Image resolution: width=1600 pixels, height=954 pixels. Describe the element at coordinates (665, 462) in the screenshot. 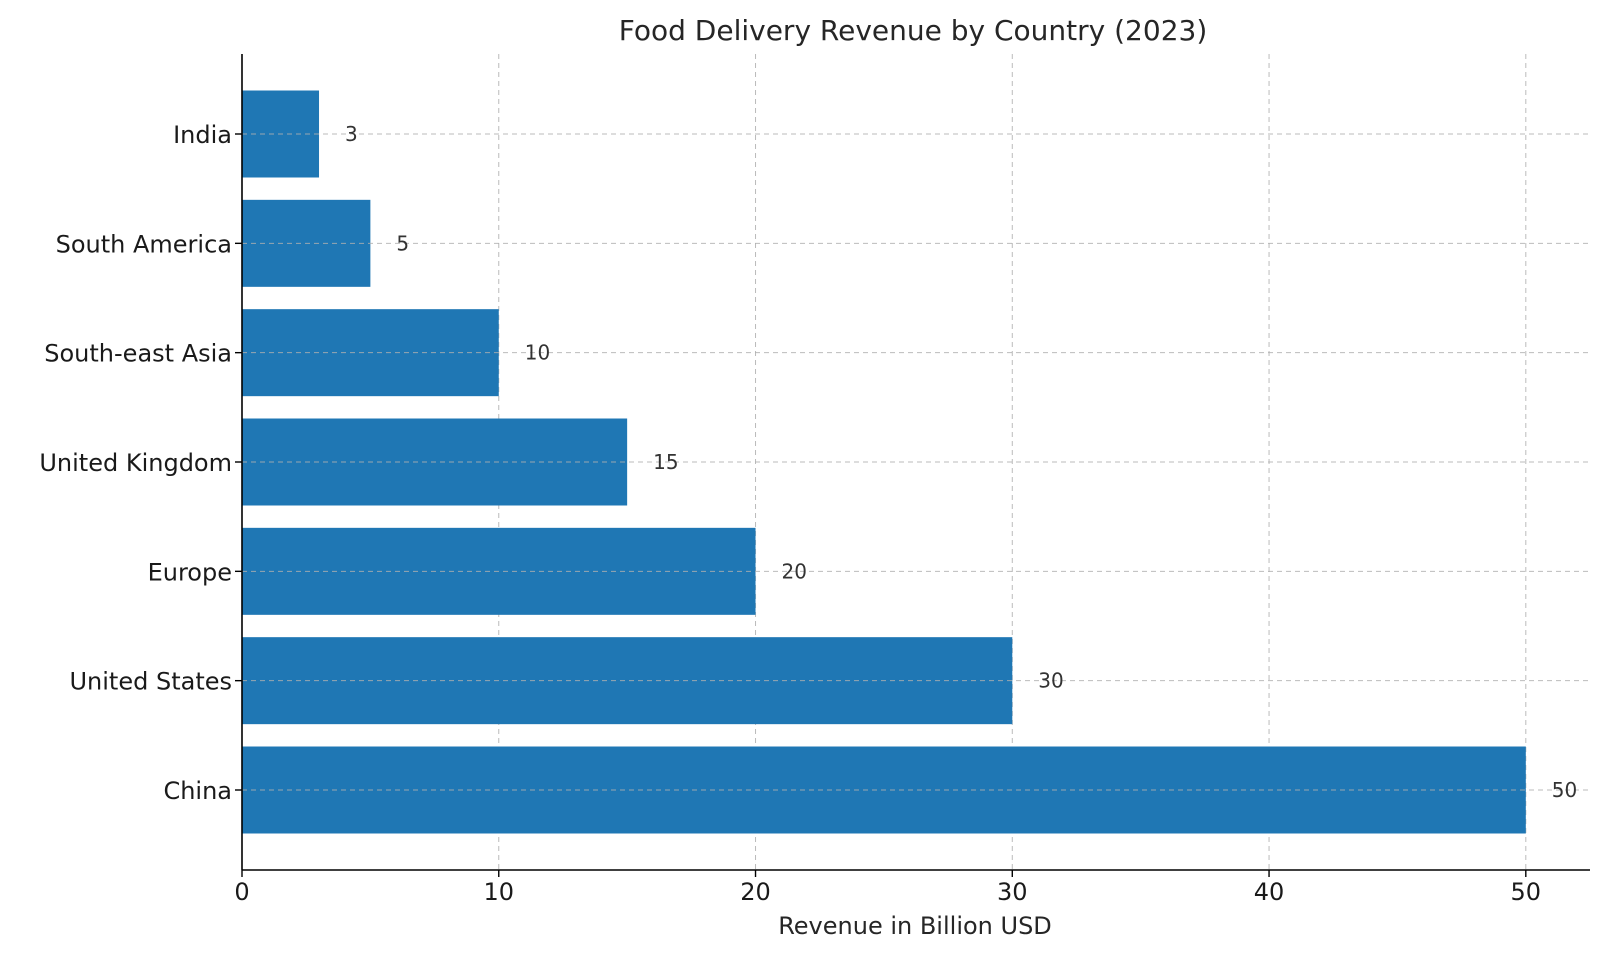

I see `data-label: 15` at that location.